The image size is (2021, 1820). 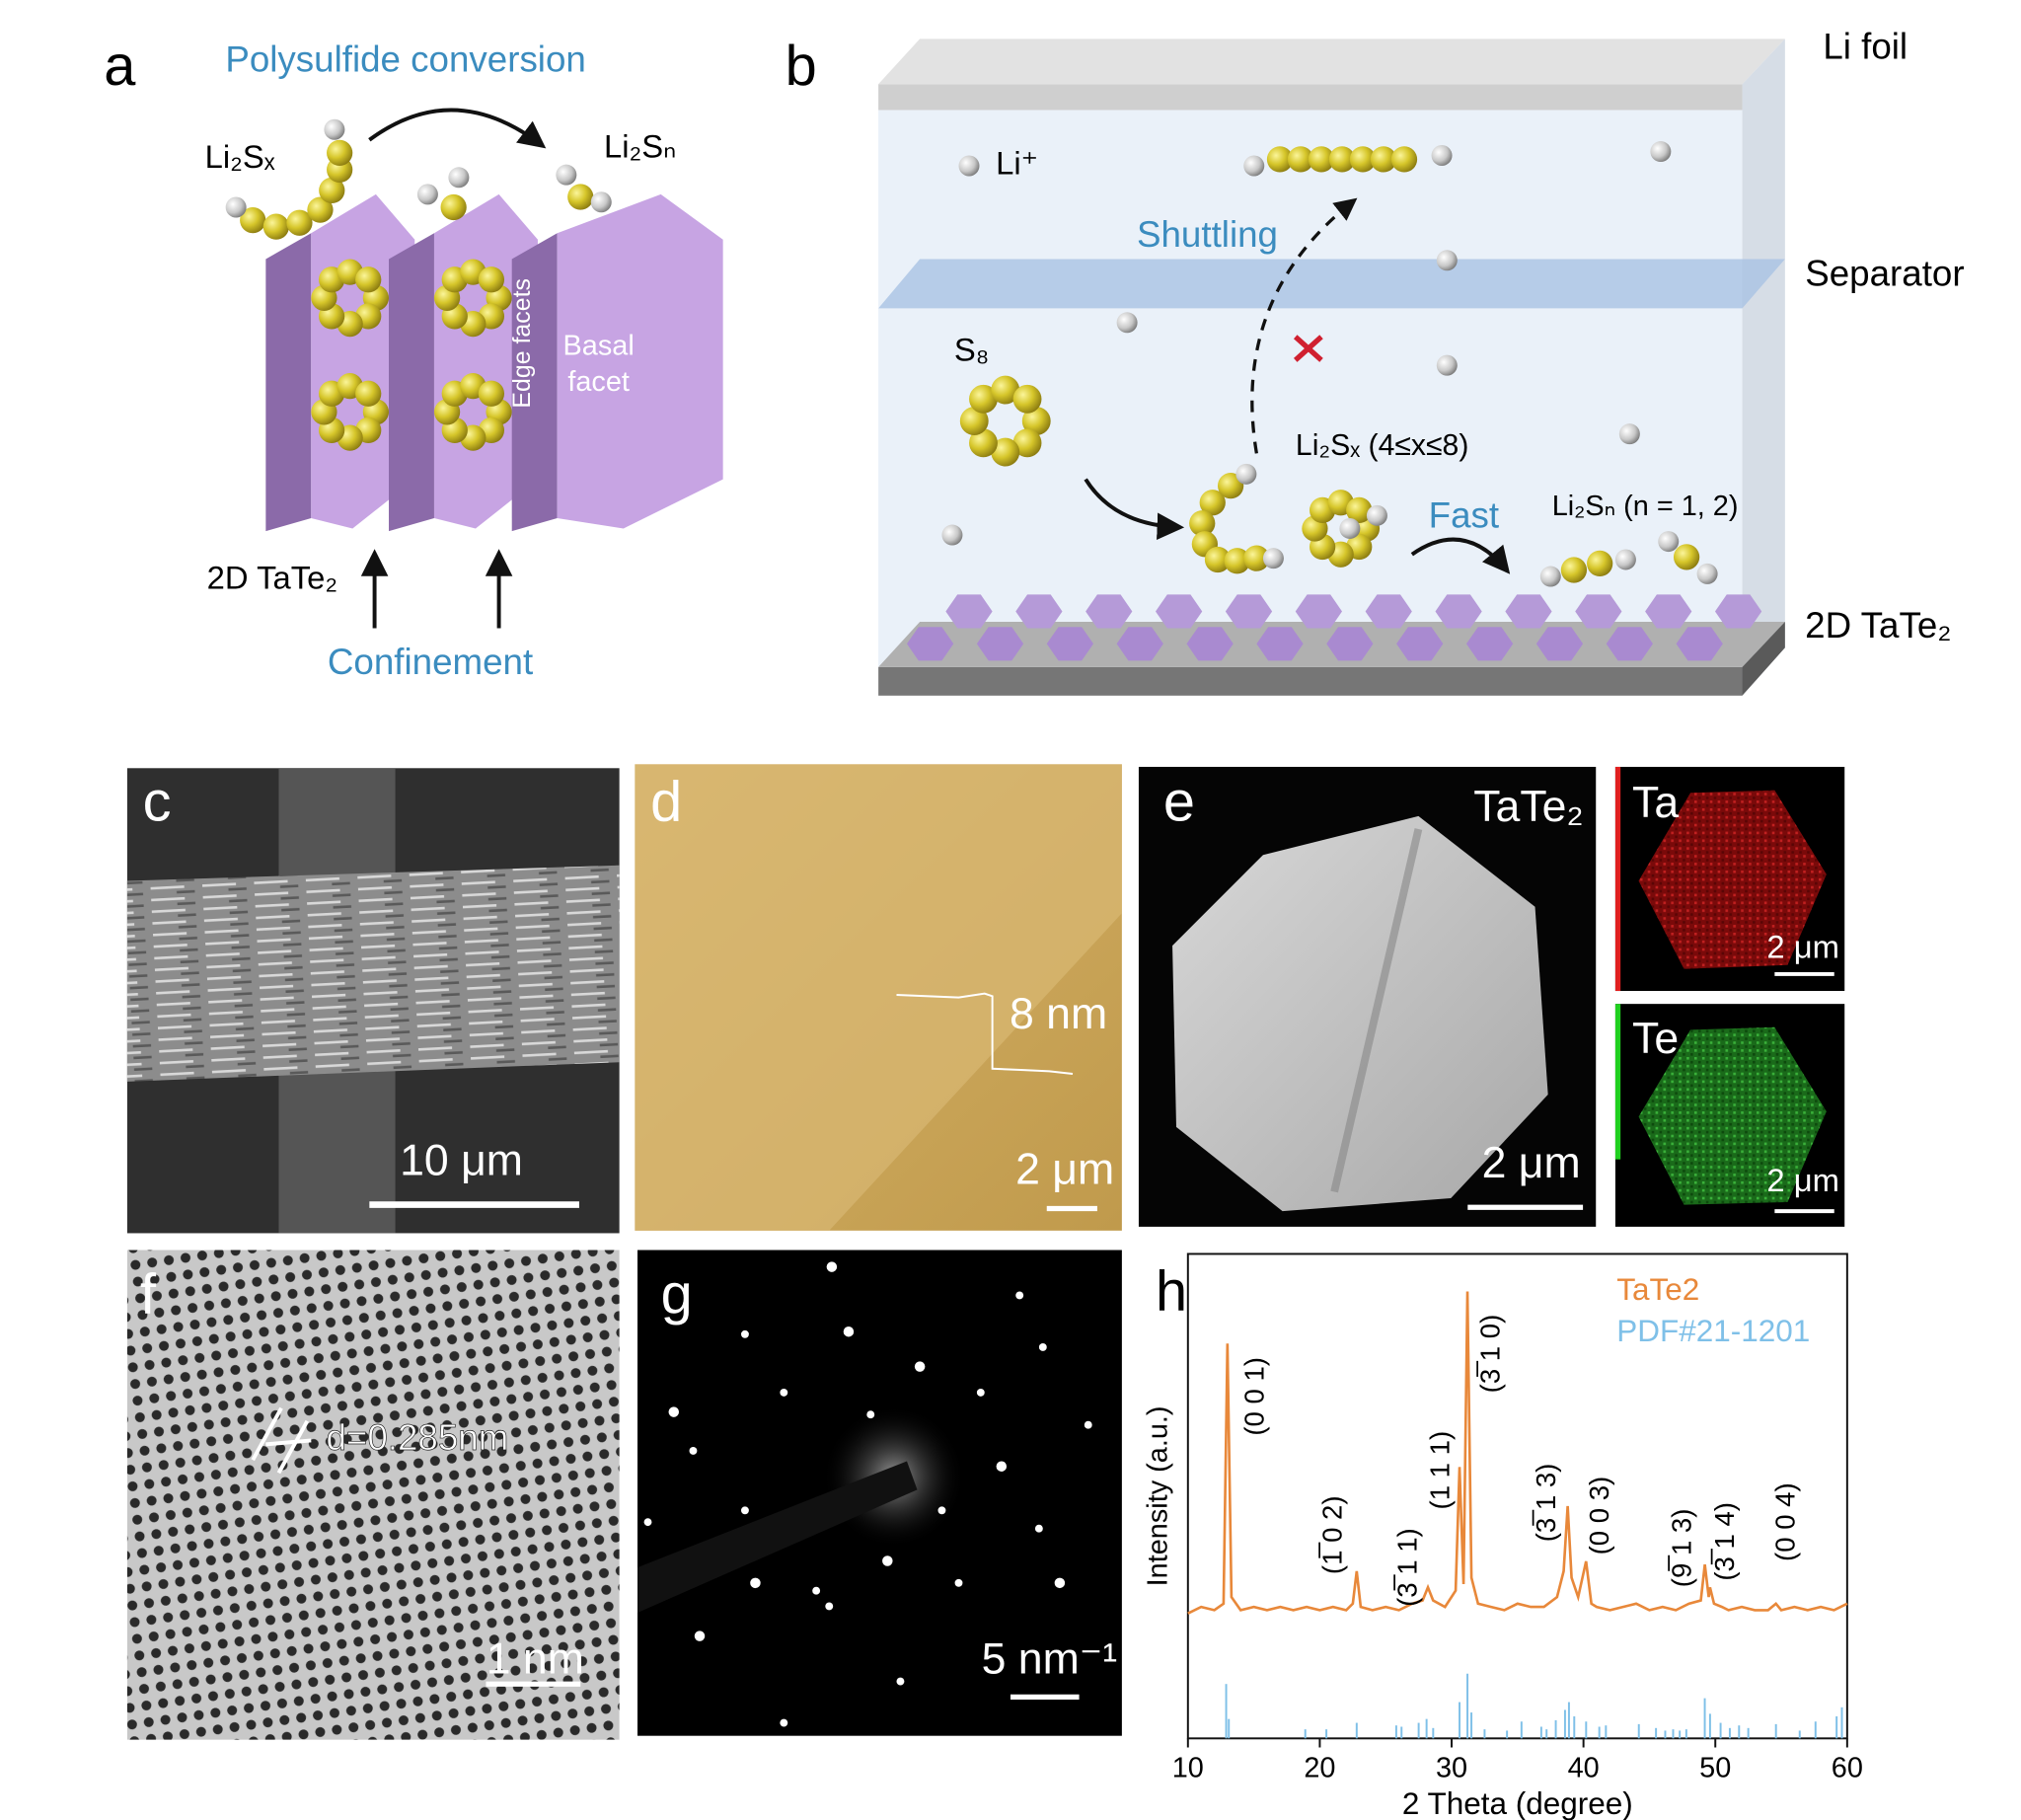 I want to click on shape: Shuttling, so click(x=1207, y=234).